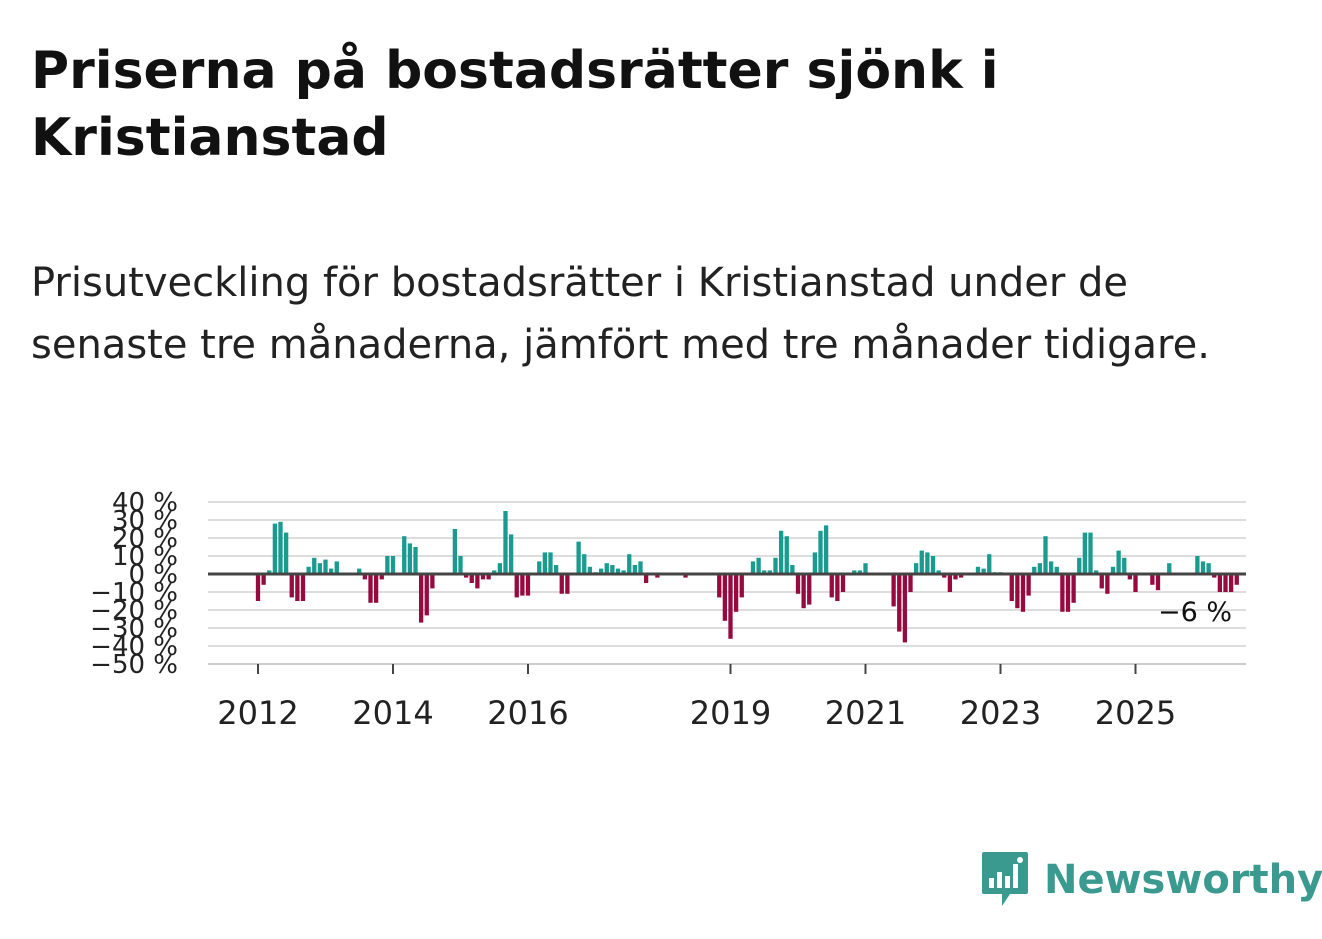  I want to click on y-tick-label: −10 %, so click(134, 593).